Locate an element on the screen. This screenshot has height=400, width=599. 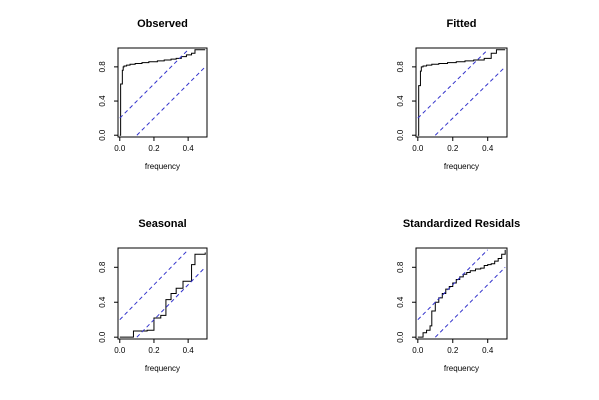
chart-title: Standardized Residals is located at coordinates (461, 224).